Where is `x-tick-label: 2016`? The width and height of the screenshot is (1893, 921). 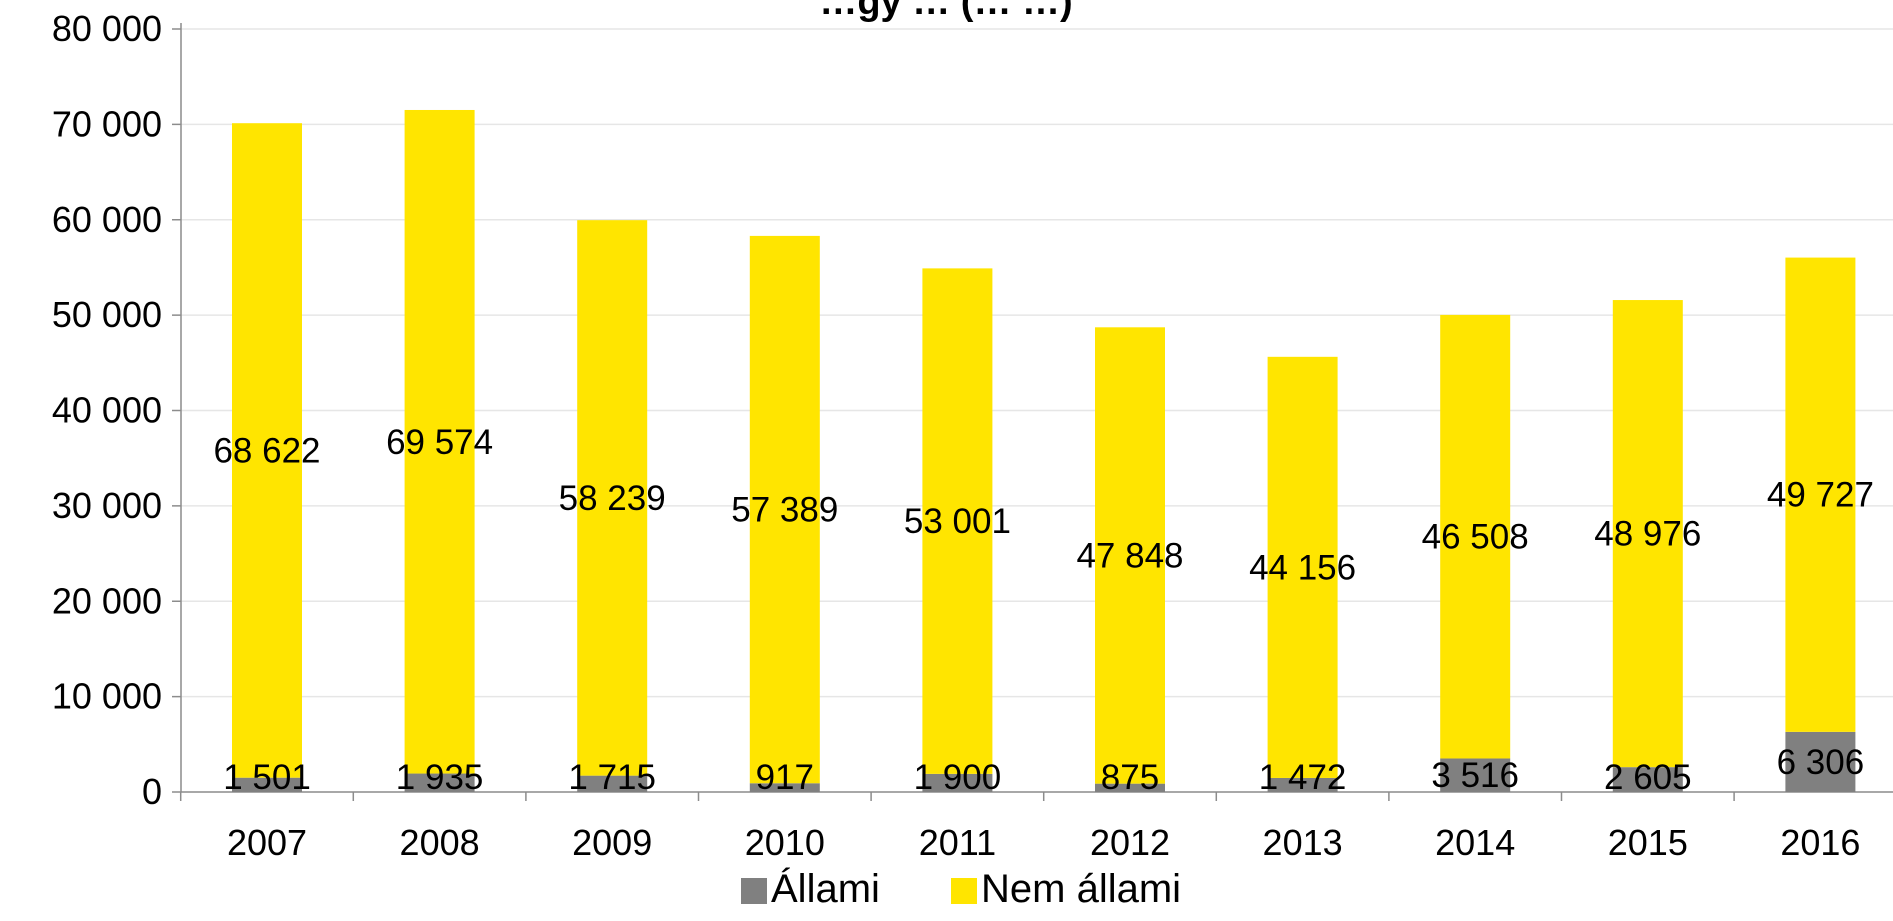 x-tick-label: 2016 is located at coordinates (1820, 842).